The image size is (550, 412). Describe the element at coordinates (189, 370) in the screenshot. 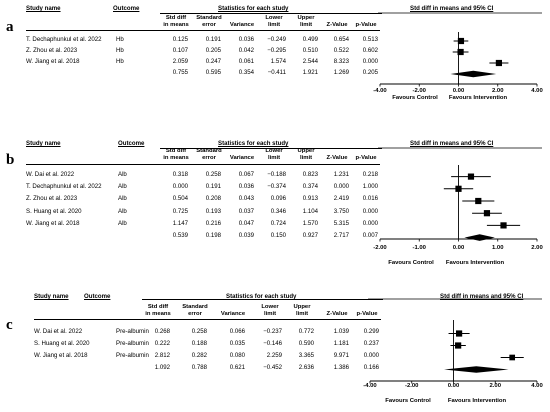

I see `pooled-row: 1.092 0.788 0.621 −0.452 2.636 1.386 0.166` at that location.